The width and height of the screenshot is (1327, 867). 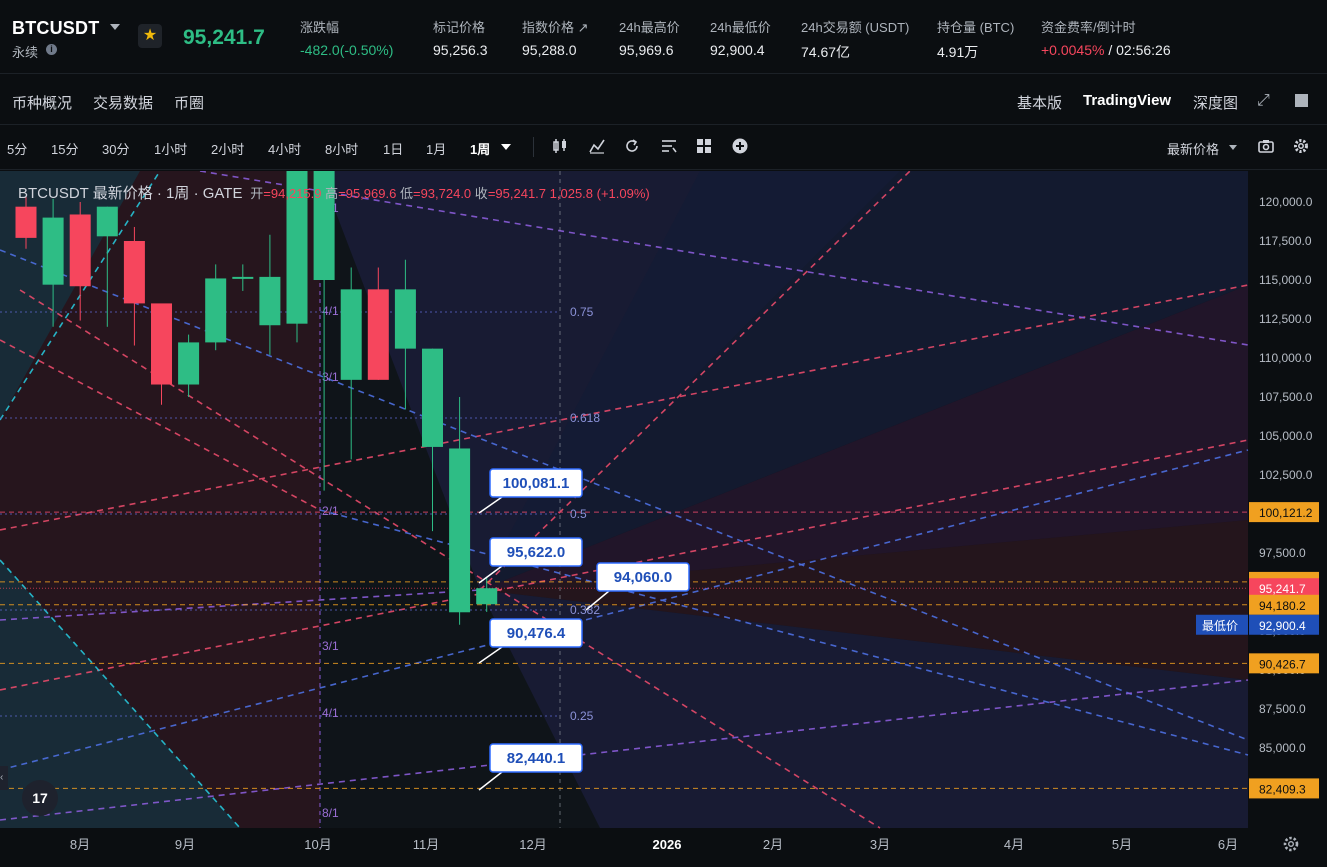 I want to click on time-axis-label: 8月, so click(x=80, y=844).